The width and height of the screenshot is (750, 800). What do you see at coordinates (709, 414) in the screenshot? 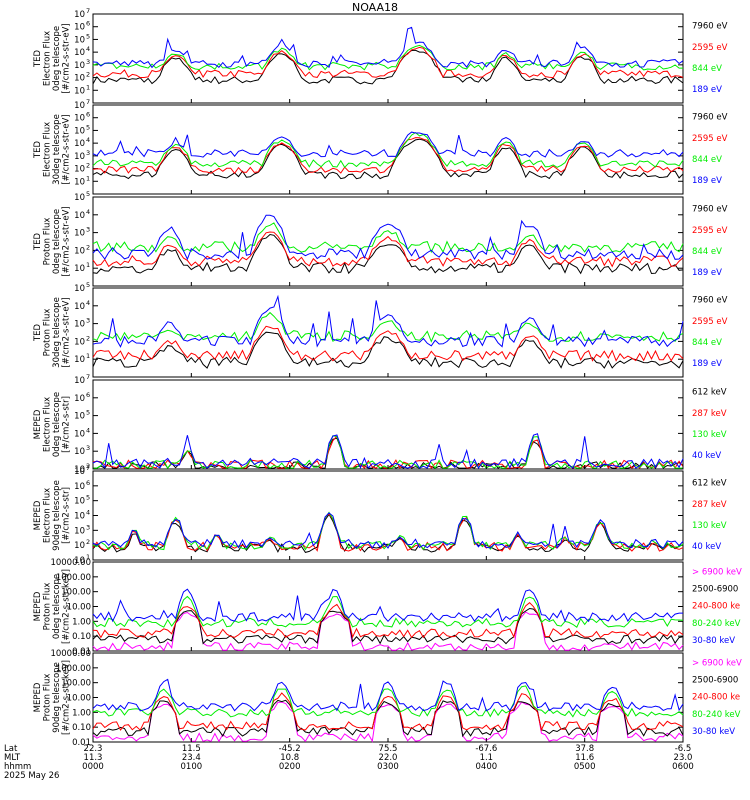
I see `legend-entry: 287 keV` at bounding box center [709, 414].